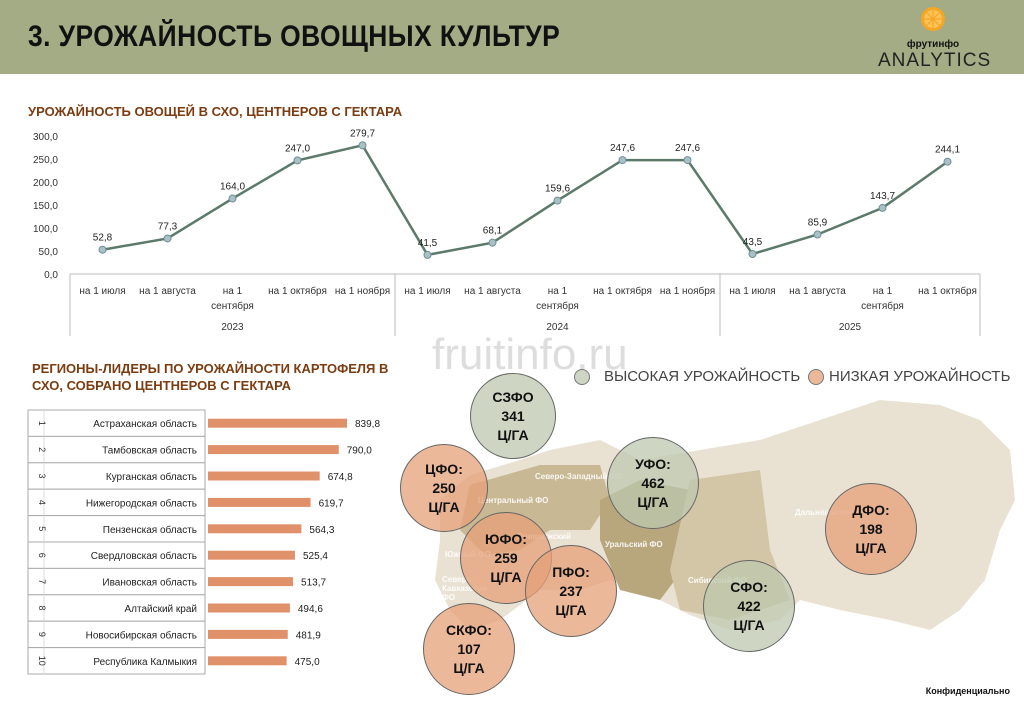  Describe the element at coordinates (513, 396) in the screenshot. I see `district-name: СЗФО` at that location.